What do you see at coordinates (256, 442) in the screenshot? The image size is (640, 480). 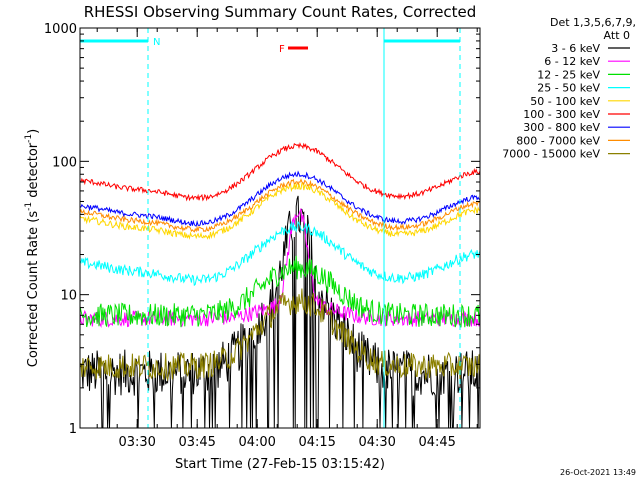 I see `x-tick-label: 04:00` at bounding box center [256, 442].